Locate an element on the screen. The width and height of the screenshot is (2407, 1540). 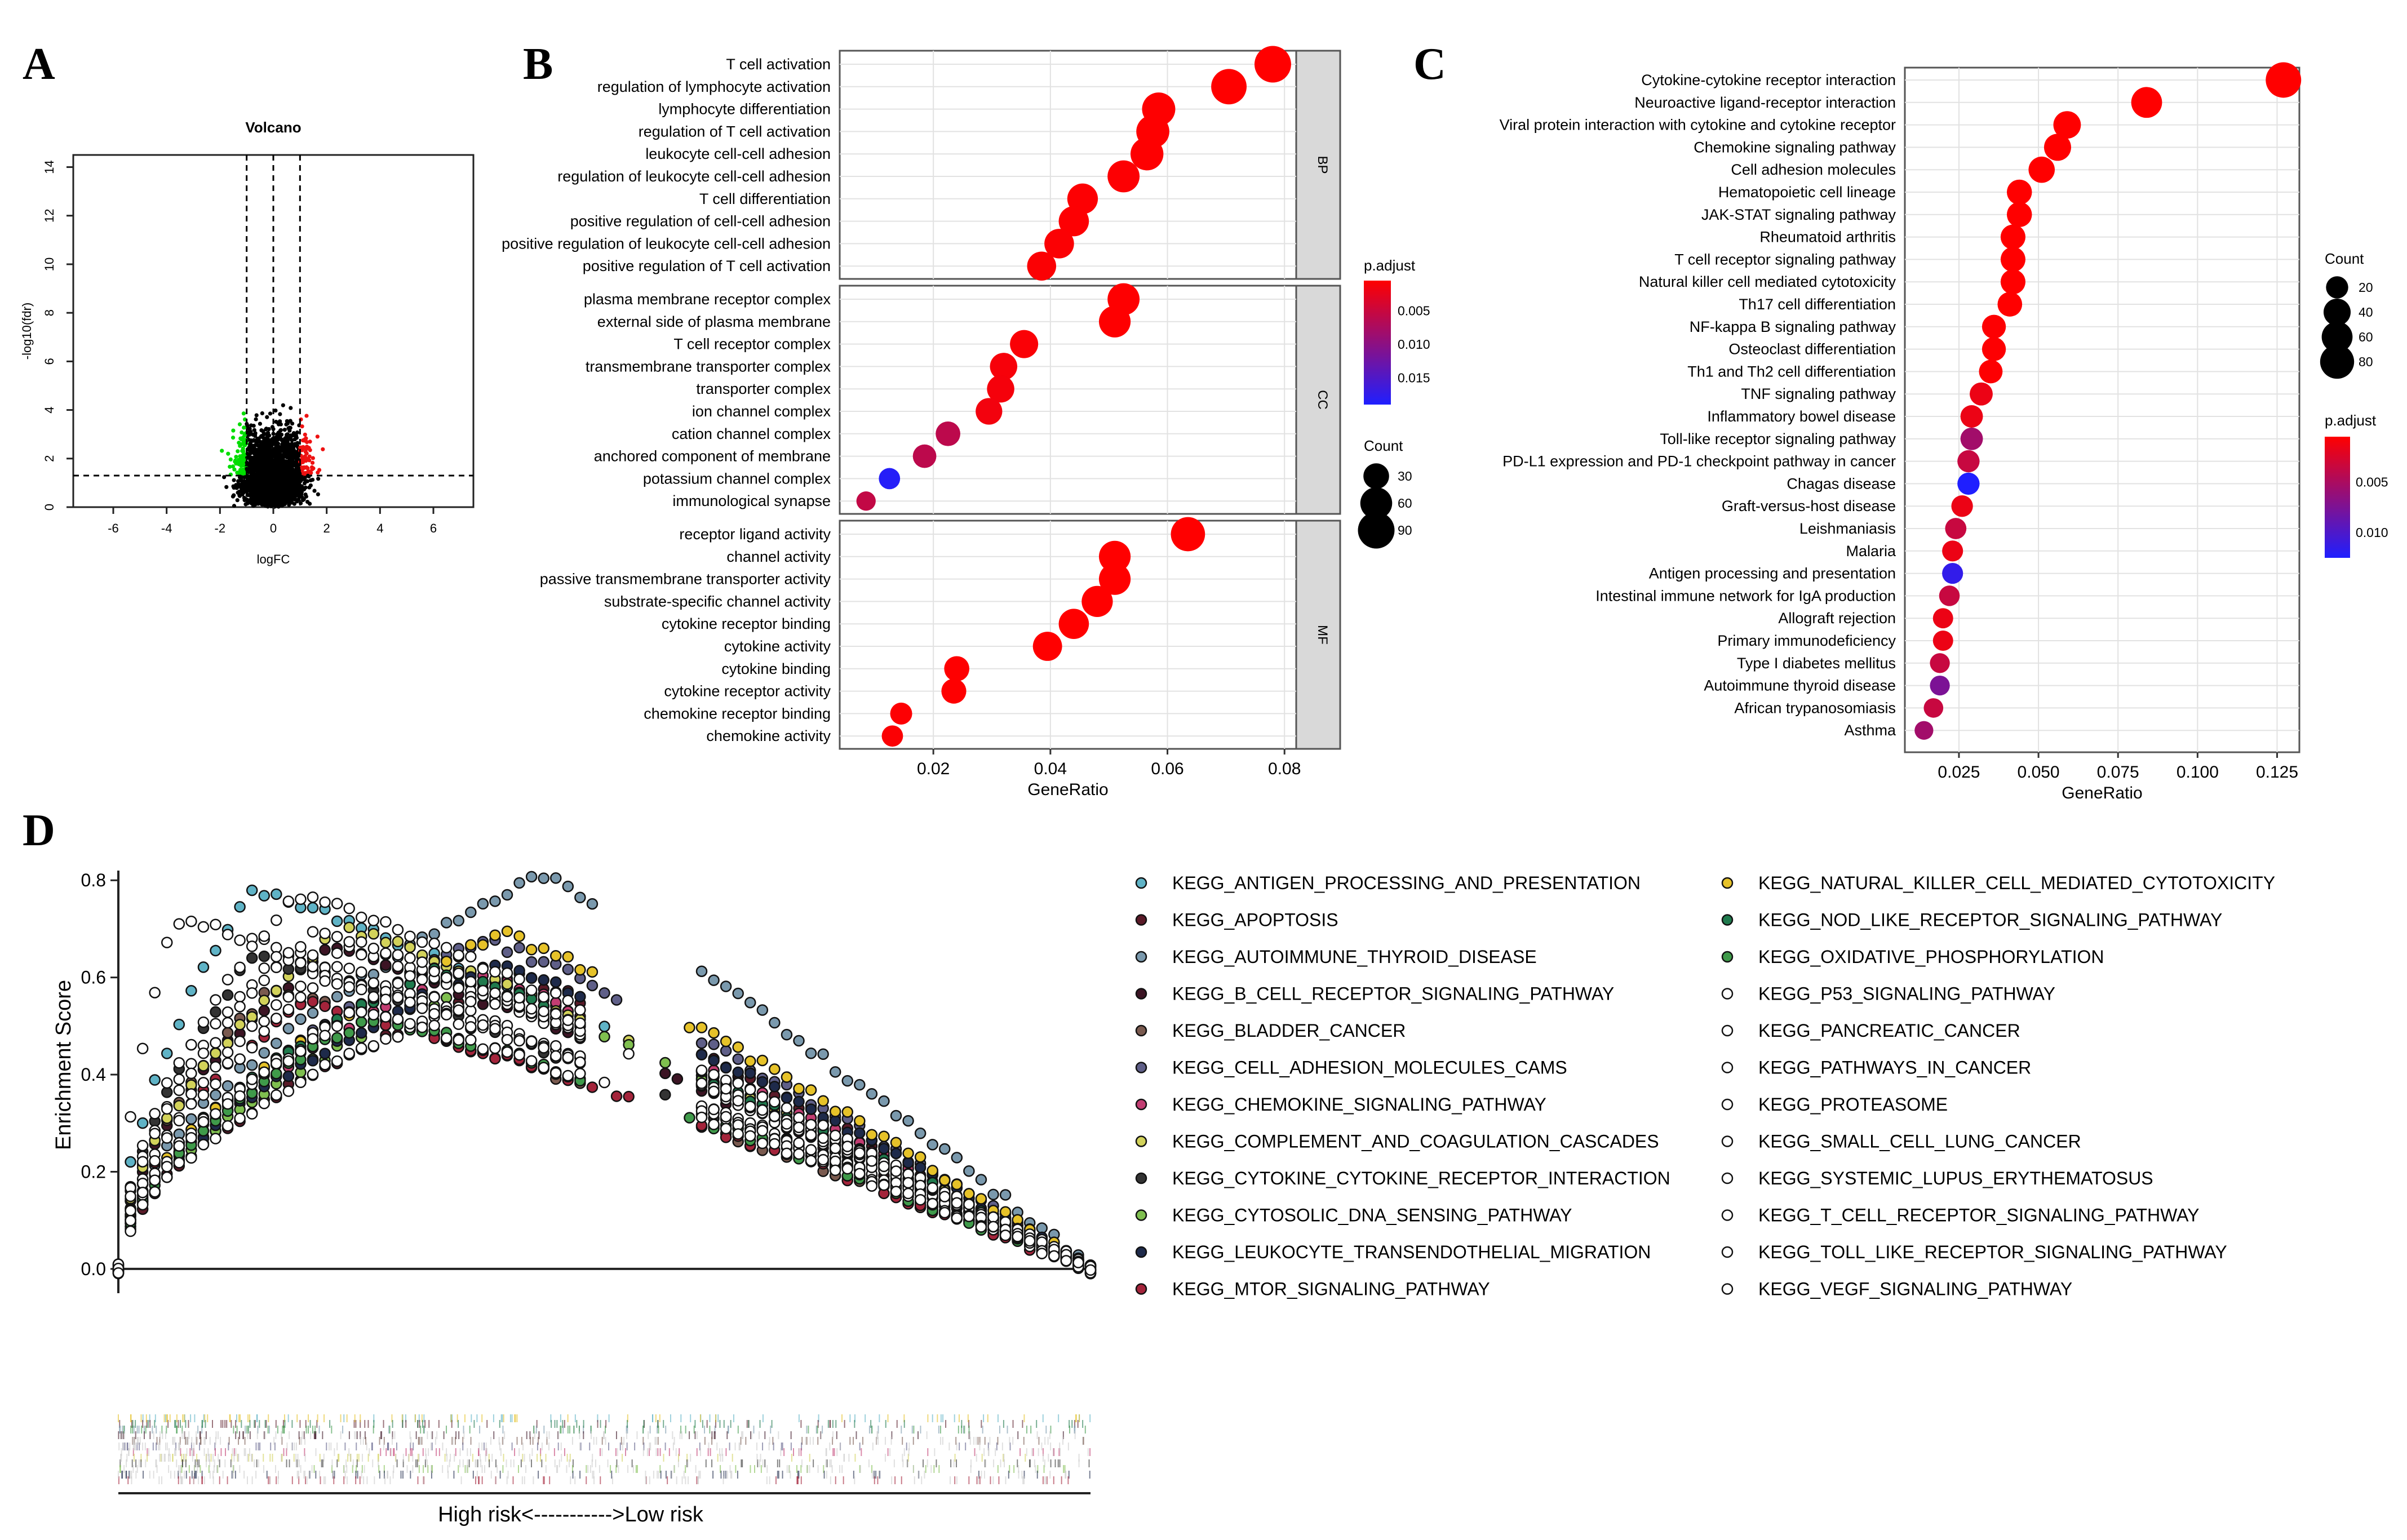
legend-title: Count is located at coordinates (1383, 445).